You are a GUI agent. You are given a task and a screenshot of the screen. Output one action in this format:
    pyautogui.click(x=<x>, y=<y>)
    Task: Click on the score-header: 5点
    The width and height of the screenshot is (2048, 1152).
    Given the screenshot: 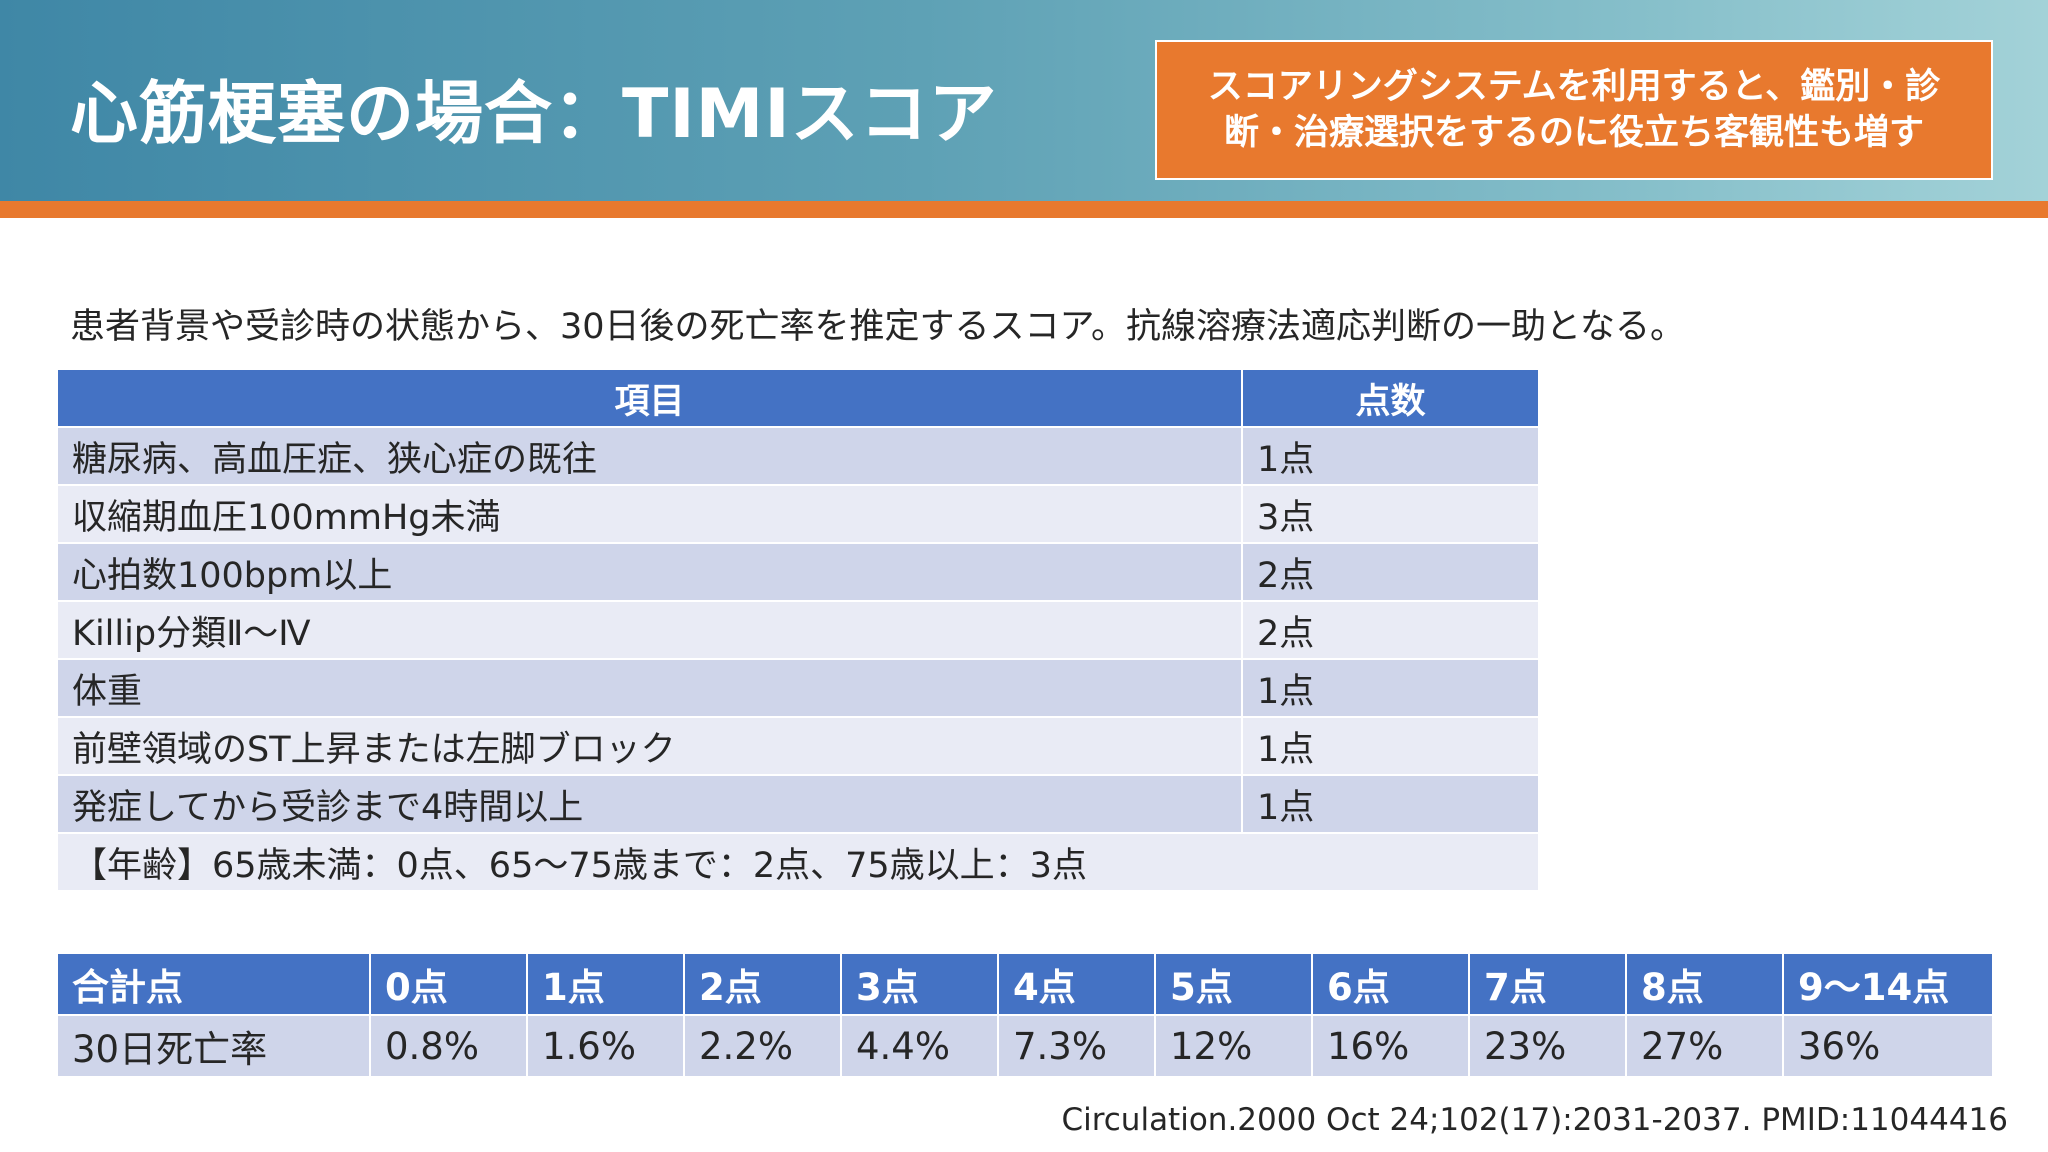 What is the action you would take?
    pyautogui.click(x=1233, y=984)
    